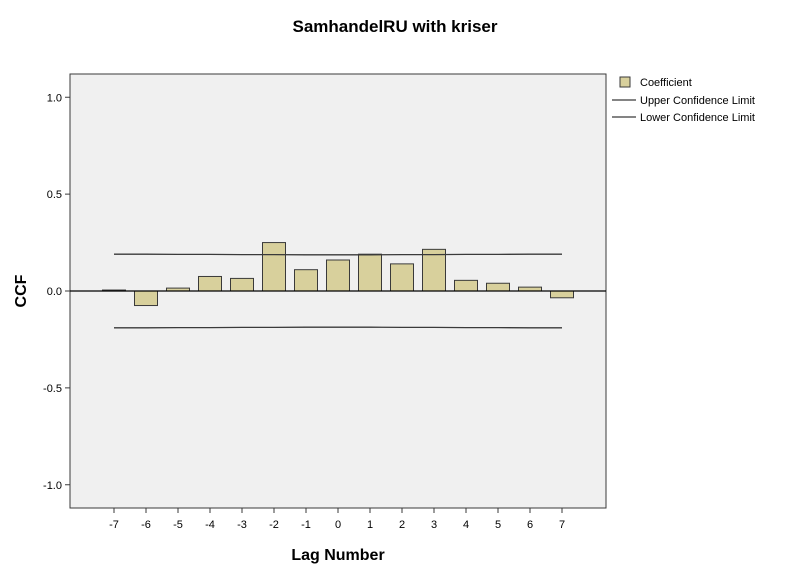 This screenshot has height=566, width=795. I want to click on x-tick-label: 5, so click(498, 525).